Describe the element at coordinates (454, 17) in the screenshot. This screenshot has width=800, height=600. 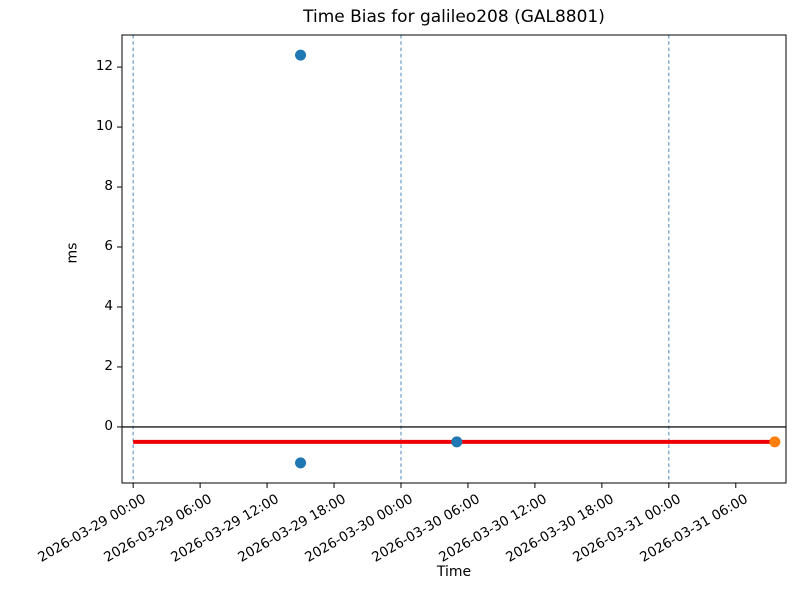
I see `chart-title: Time Bias for galileo208 (GAL8801)` at that location.